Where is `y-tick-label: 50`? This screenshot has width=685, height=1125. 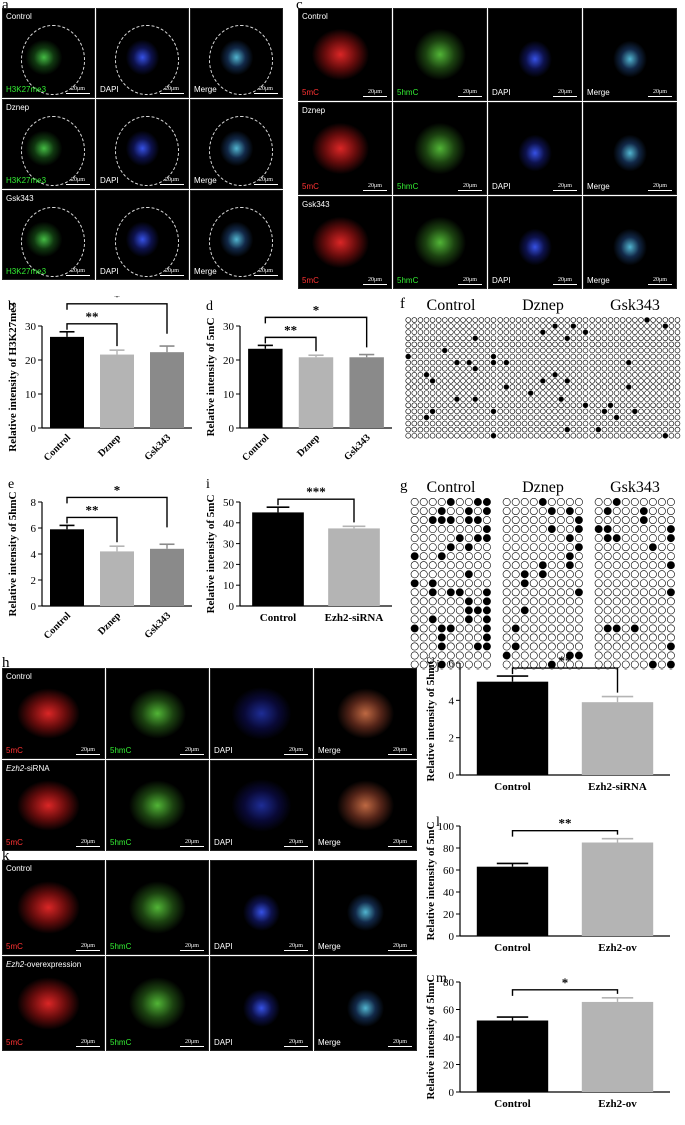 y-tick-label: 50 is located at coordinates (229, 503).